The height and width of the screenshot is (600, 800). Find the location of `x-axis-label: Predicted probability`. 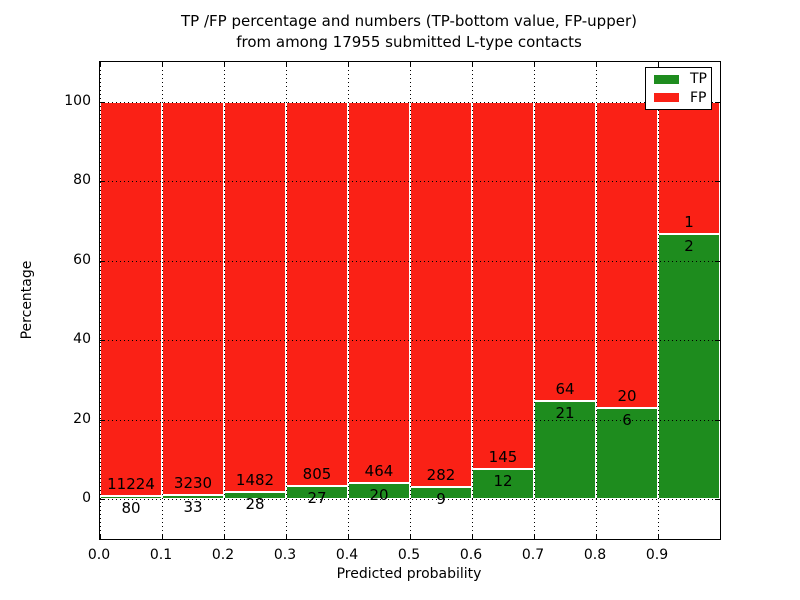

x-axis-label: Predicted probability is located at coordinates (409, 574).